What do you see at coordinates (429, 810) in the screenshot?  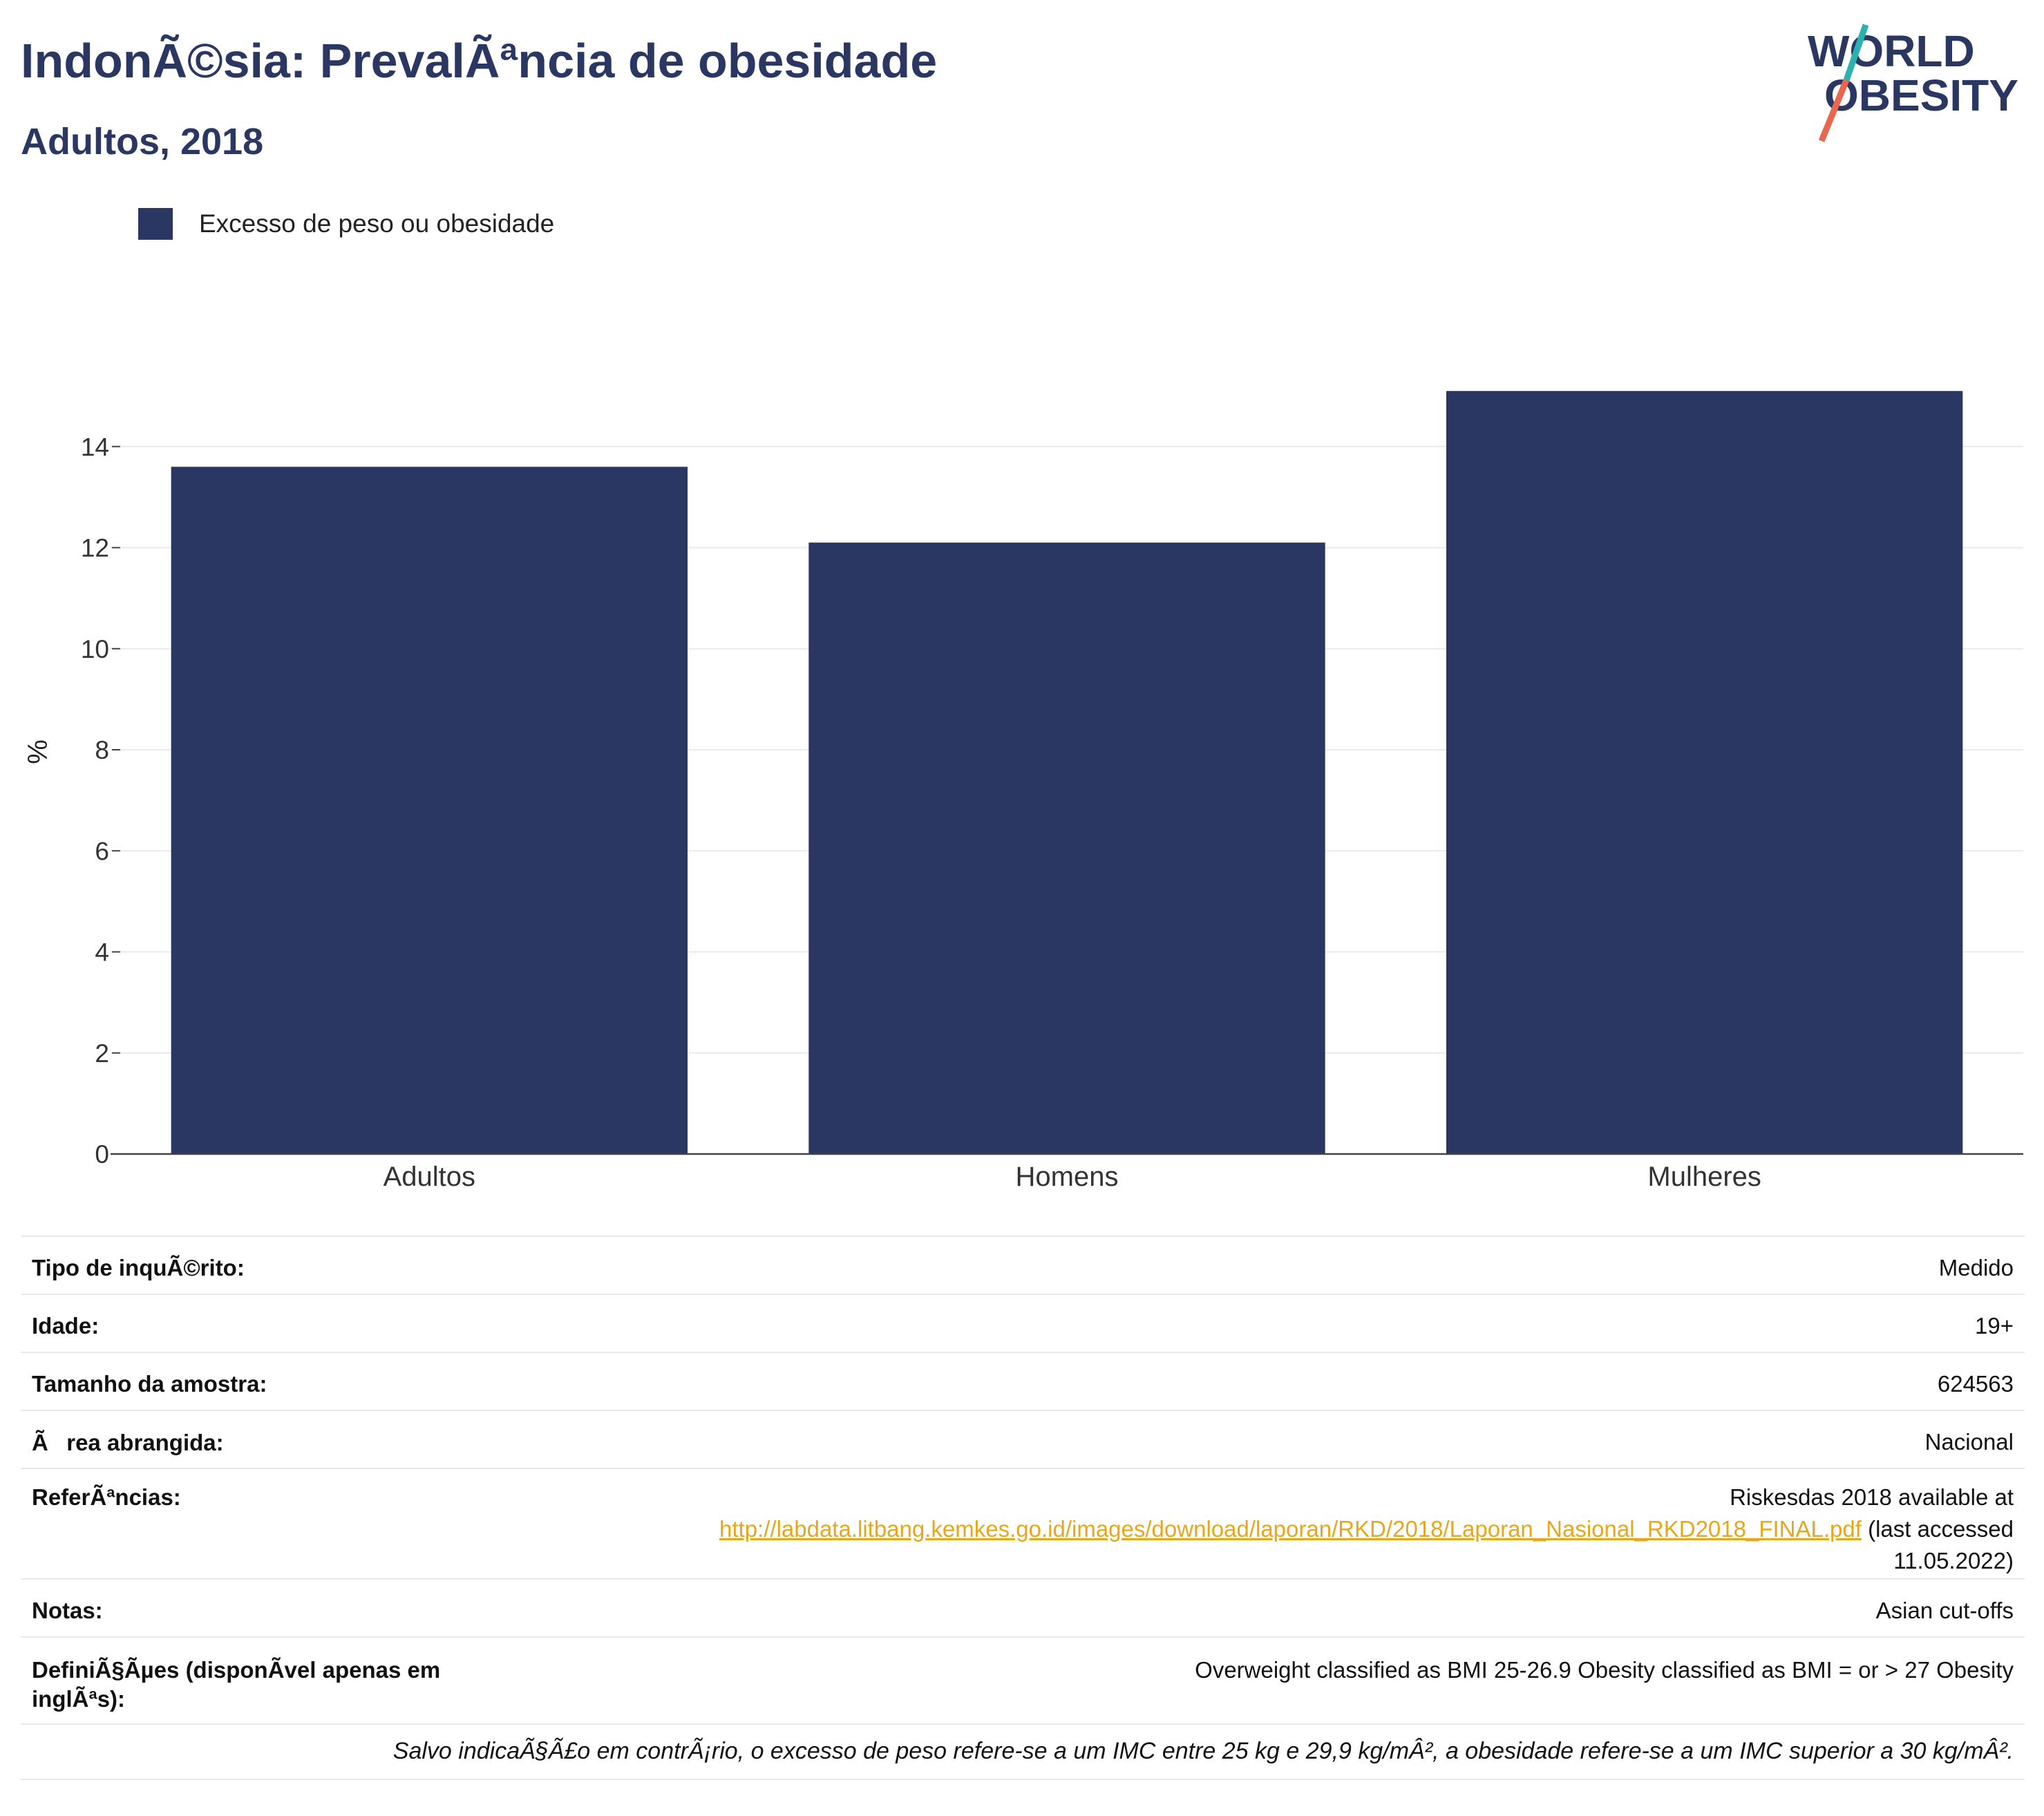 I see `bar-adultos` at bounding box center [429, 810].